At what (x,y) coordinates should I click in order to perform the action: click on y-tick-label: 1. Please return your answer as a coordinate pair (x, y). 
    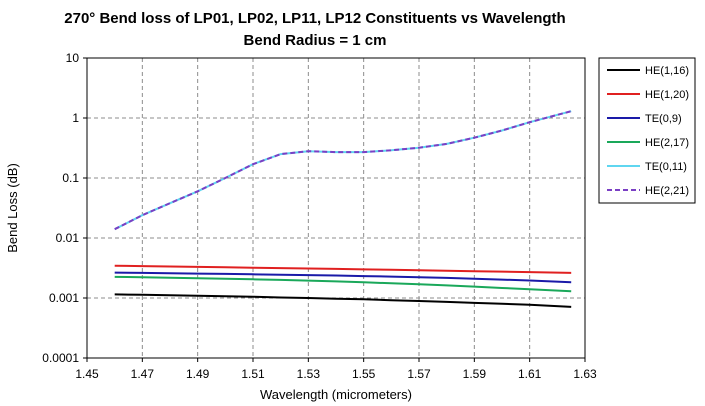
    Looking at the image, I should click on (75, 118).